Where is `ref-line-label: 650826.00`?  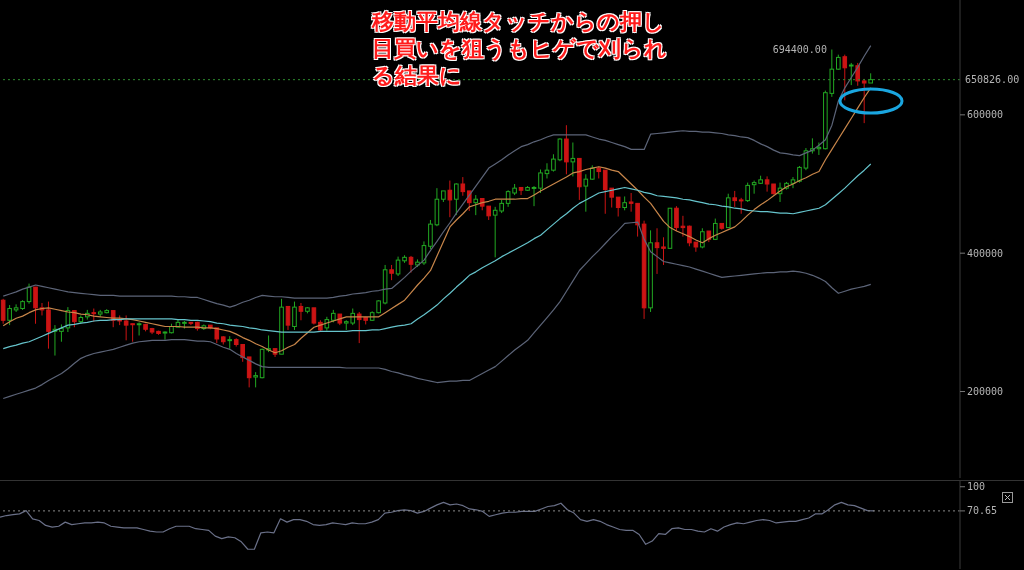
ref-line-label: 650826.00 is located at coordinates (992, 80).